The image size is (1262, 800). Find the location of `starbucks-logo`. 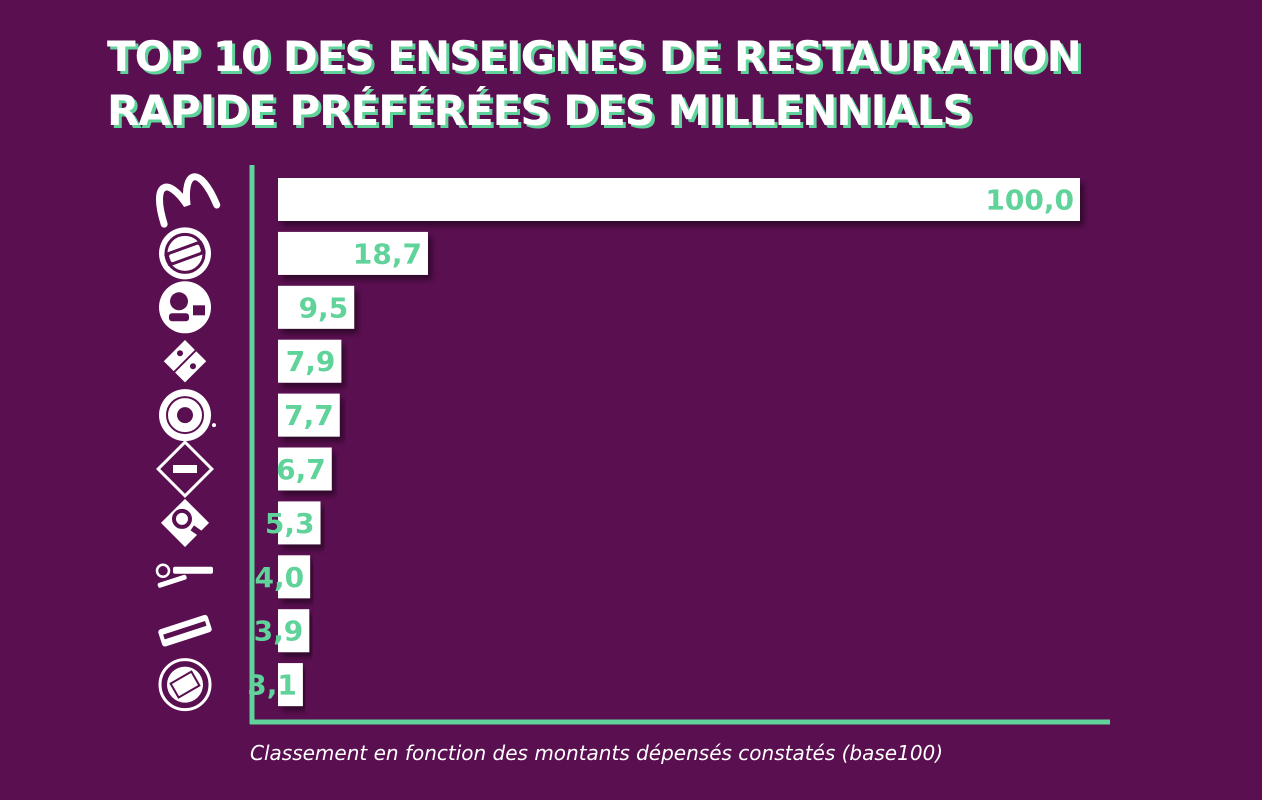

starbucks-logo is located at coordinates (187, 415).